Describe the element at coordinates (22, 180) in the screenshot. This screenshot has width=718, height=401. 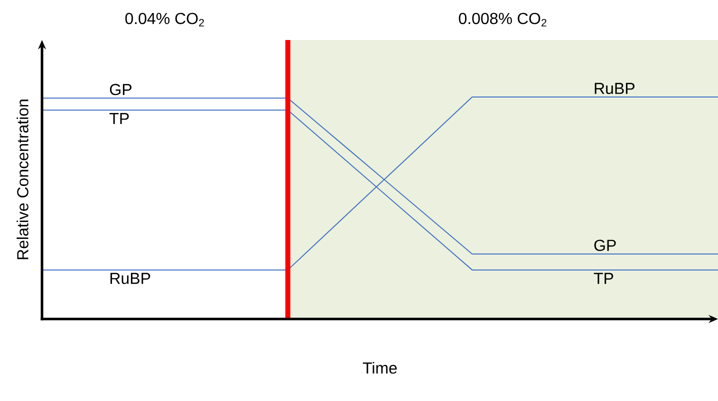
I see `y-axis-title: Relative Concentration` at that location.